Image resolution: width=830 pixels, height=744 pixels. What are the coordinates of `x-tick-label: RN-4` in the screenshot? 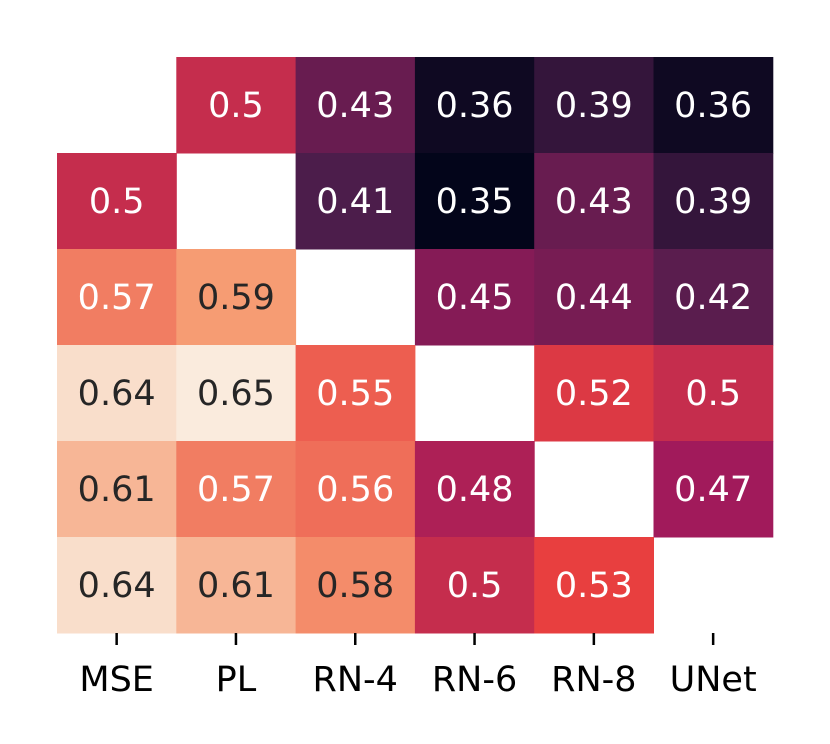 It's located at (355, 680).